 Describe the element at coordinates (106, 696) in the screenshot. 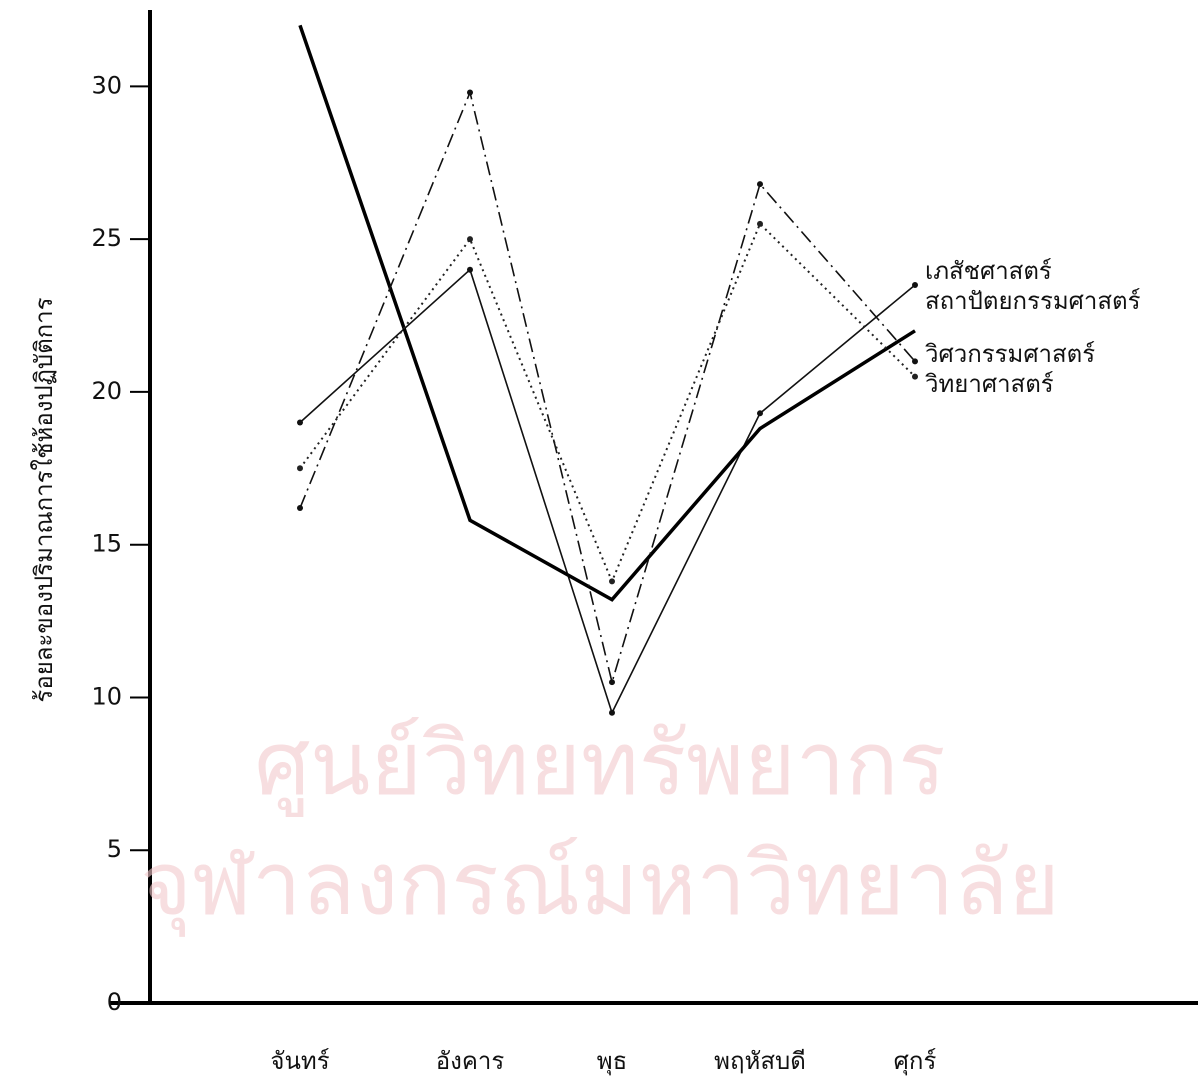

I see `y-tick-label: 10` at that location.